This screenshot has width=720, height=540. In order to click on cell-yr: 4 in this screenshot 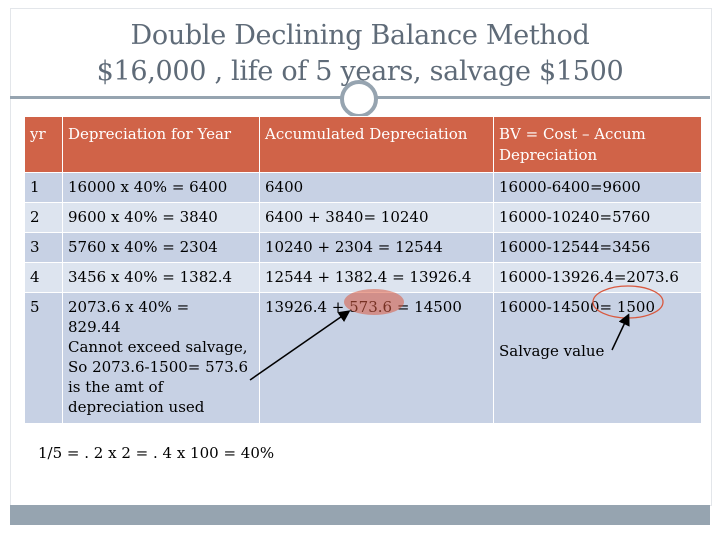, I will do `click(43, 277)`.